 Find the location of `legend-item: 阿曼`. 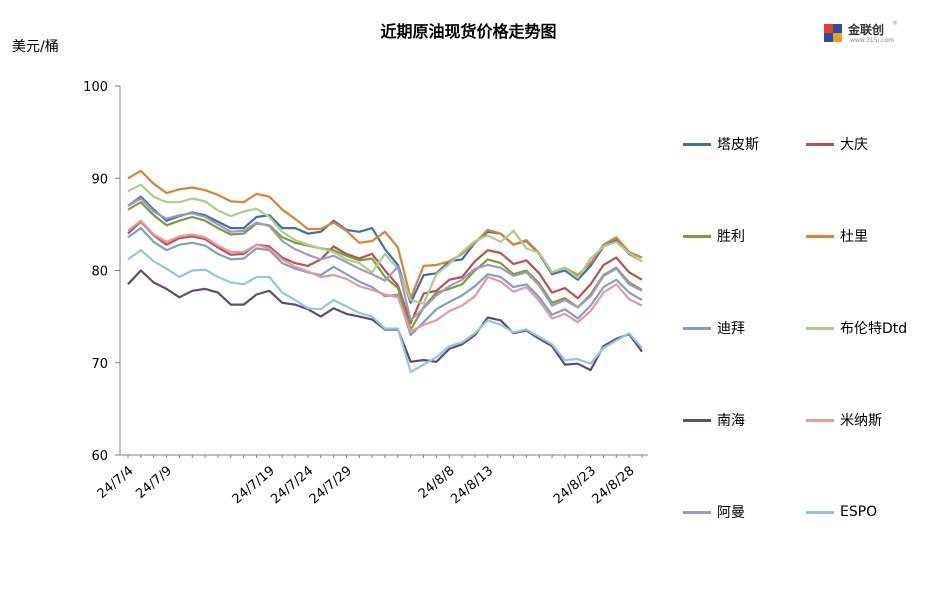

legend-item: 阿曼 is located at coordinates (714, 512).